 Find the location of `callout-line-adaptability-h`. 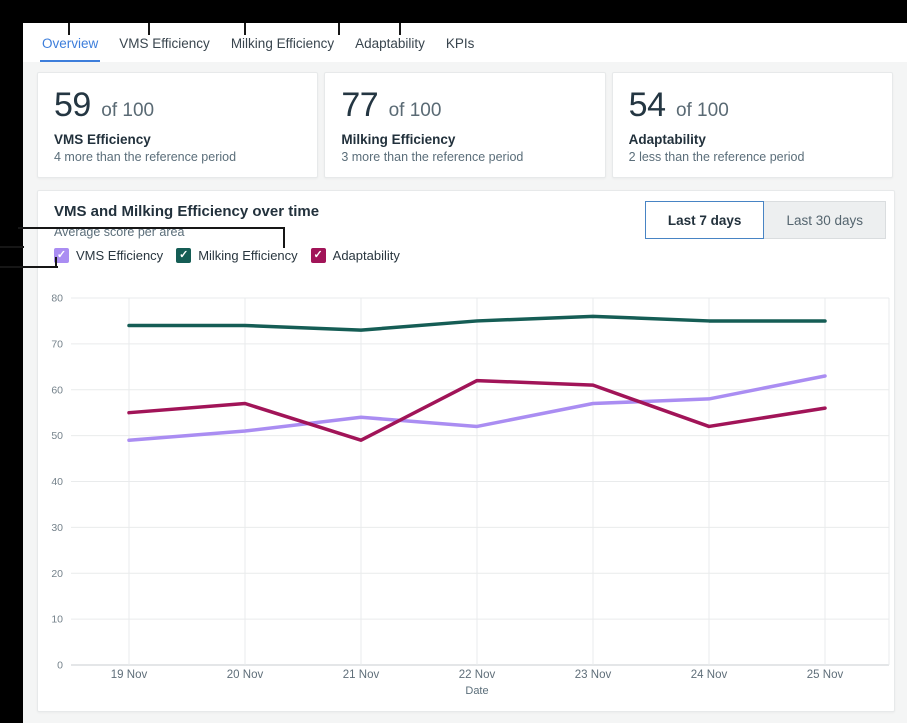

callout-line-adaptability-h is located at coordinates (151, 228).